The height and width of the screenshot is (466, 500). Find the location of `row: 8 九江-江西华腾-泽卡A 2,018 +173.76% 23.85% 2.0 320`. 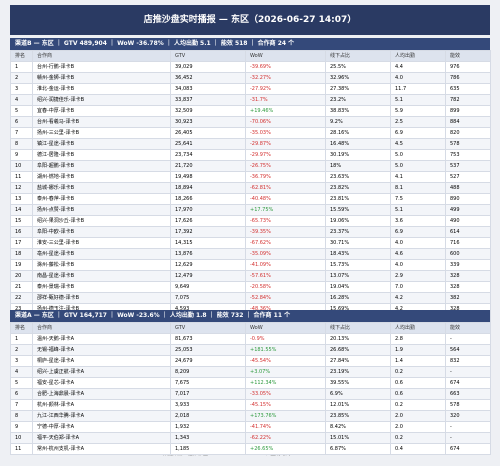

row: 8 九江-江西华腾-泽卡A 2,018 +173.76% 23.85% 2.0 320 is located at coordinates (250, 416).